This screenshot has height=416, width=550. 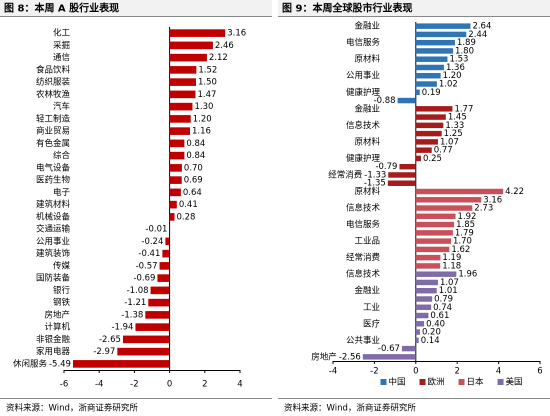 I want to click on chart-title: 图 9：本周全球股市行业表现, so click(x=347, y=8).